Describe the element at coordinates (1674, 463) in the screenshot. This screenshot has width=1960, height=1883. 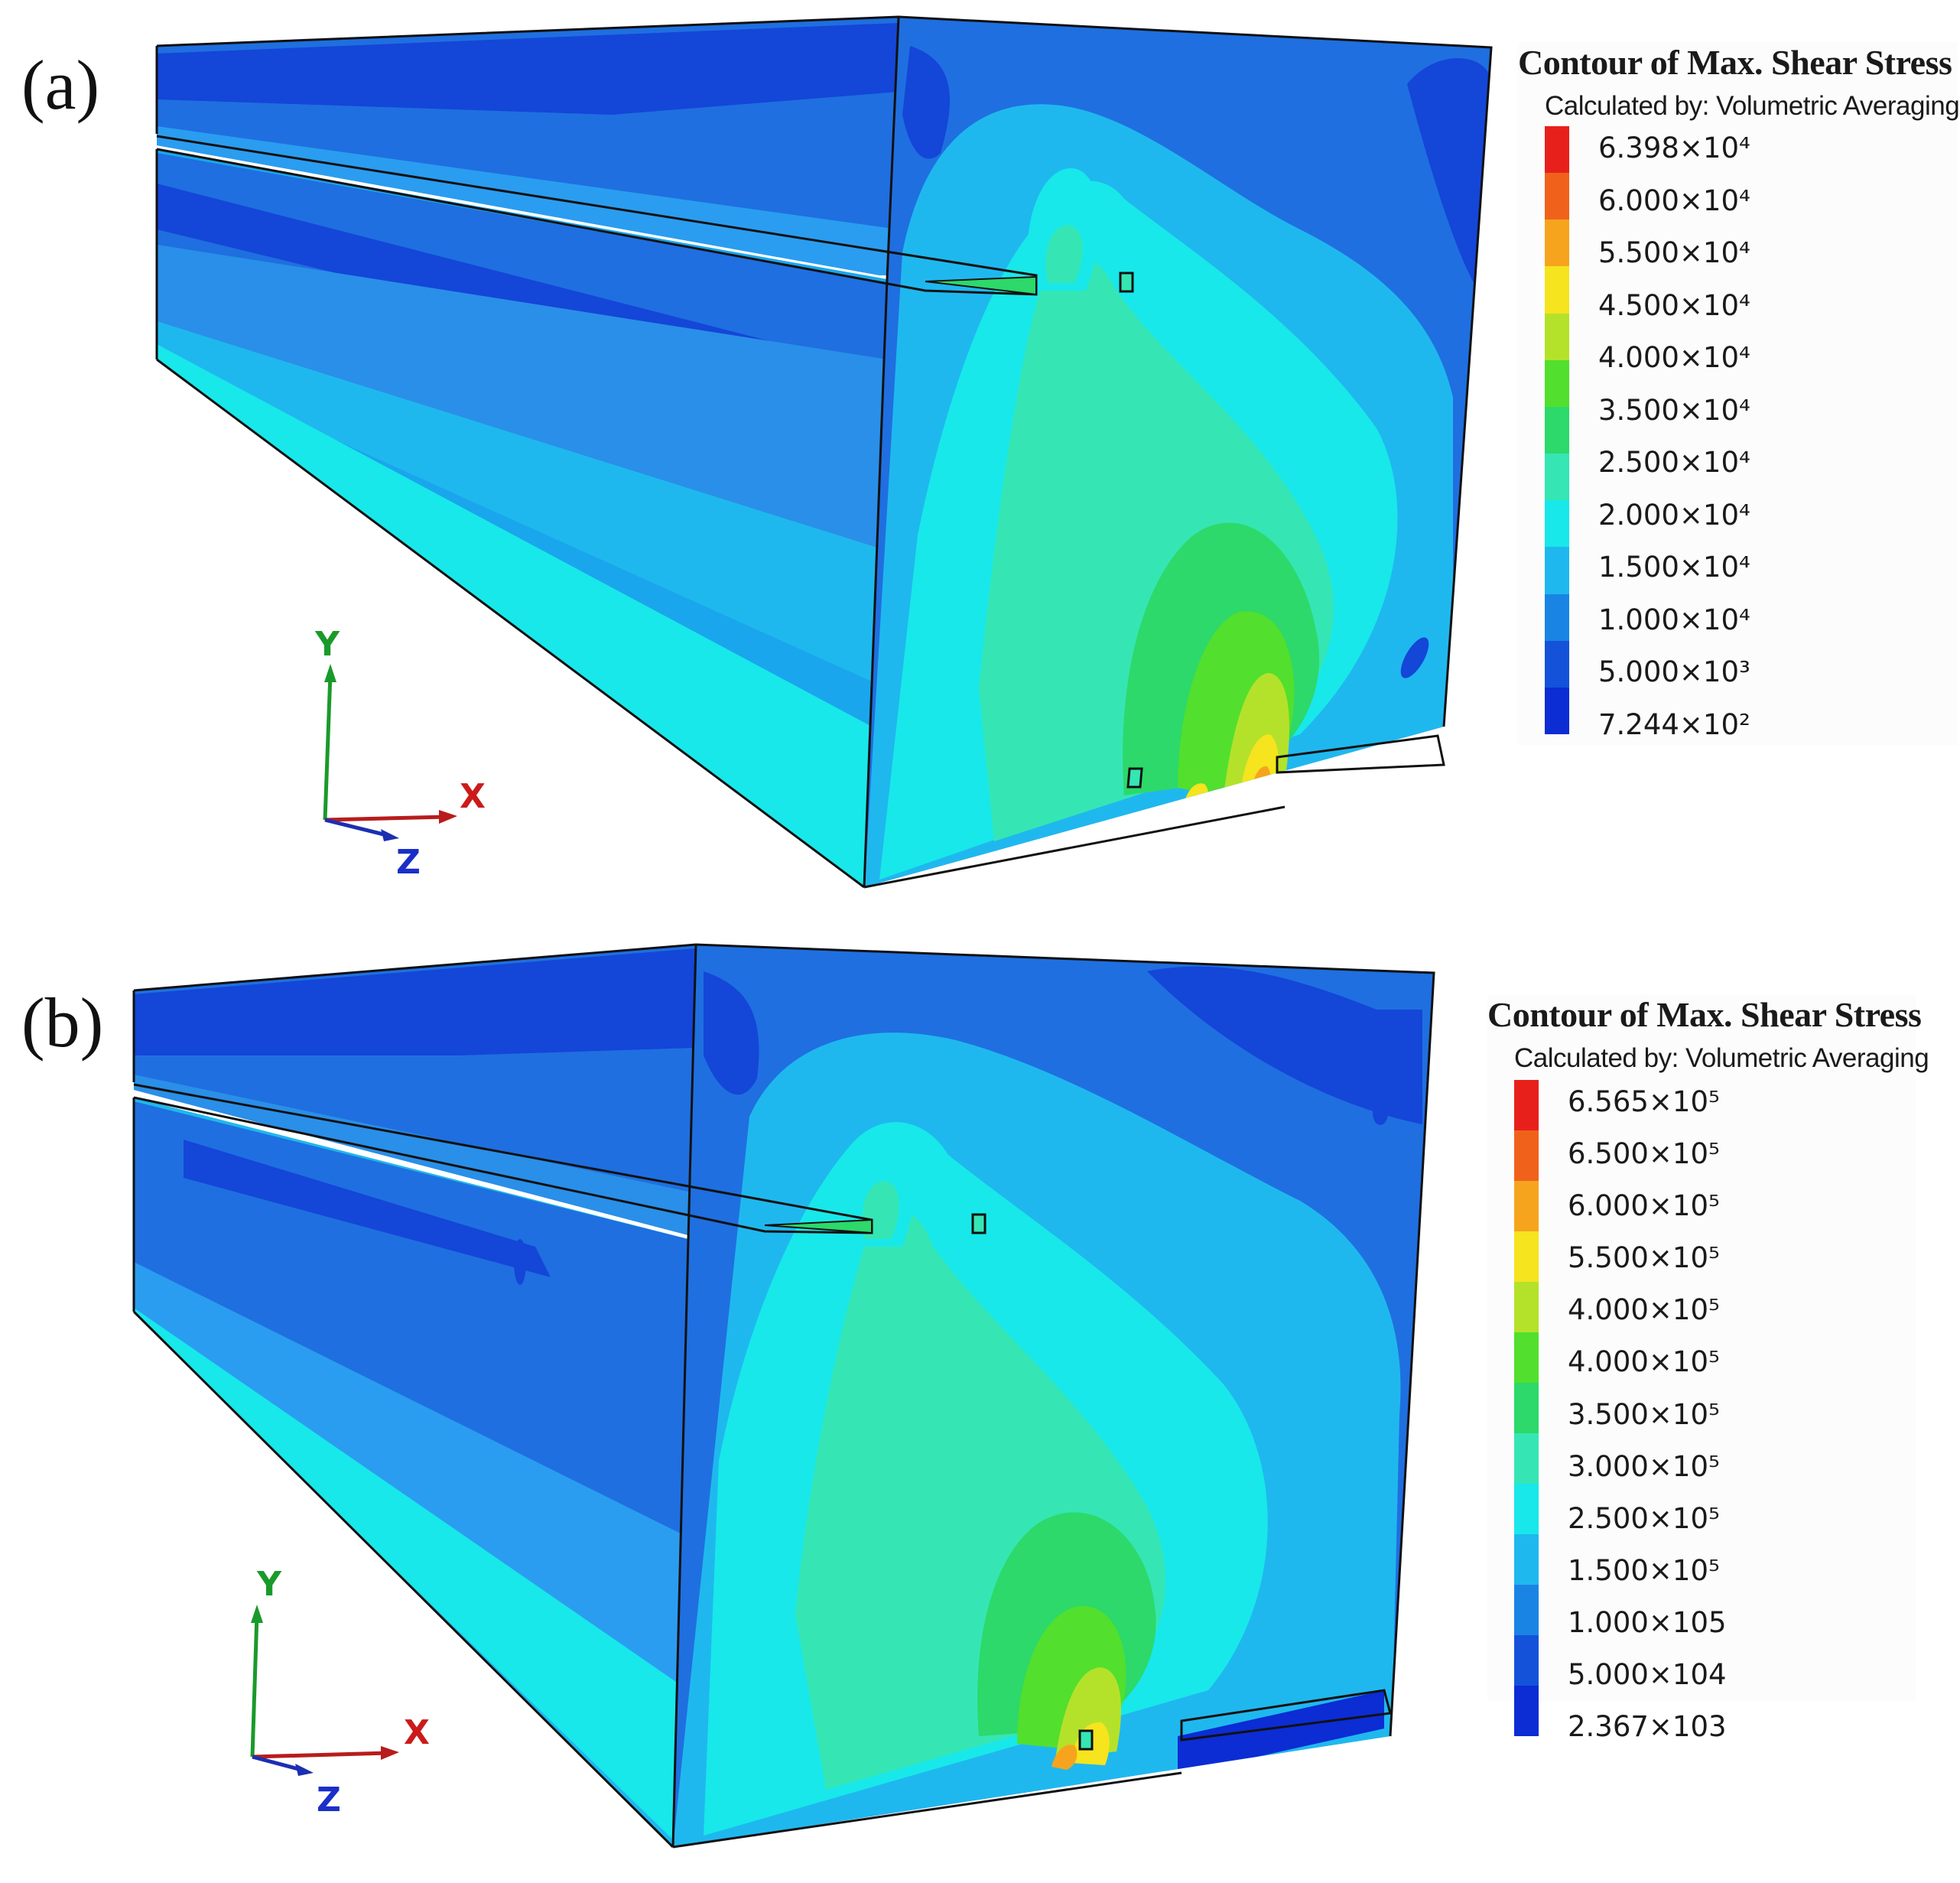
I see `legend-tick-label: 2.500×10⁴` at that location.